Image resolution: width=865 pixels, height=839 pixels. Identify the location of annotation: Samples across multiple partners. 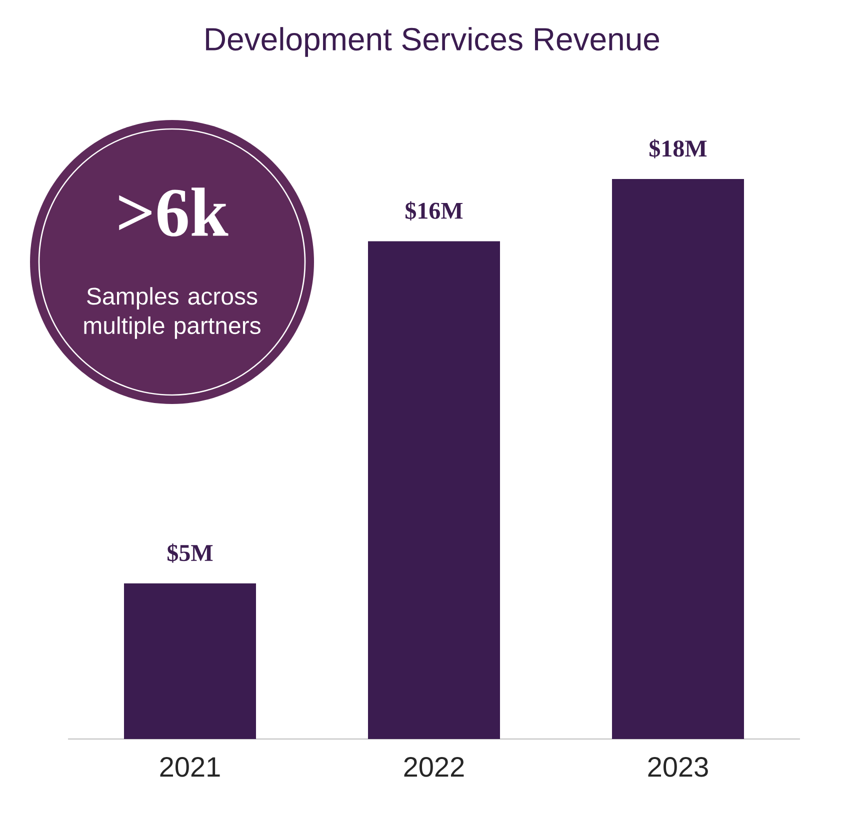
(172, 313).